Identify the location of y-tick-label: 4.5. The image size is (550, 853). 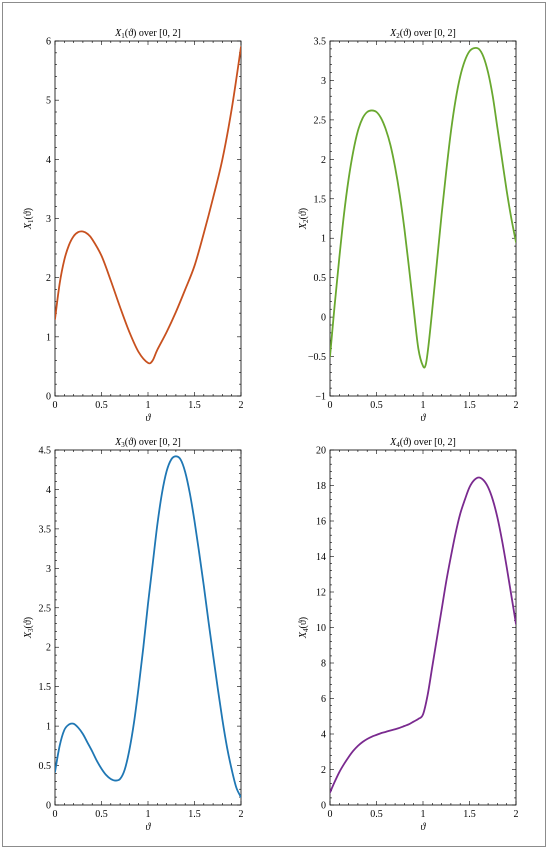
(45, 451).